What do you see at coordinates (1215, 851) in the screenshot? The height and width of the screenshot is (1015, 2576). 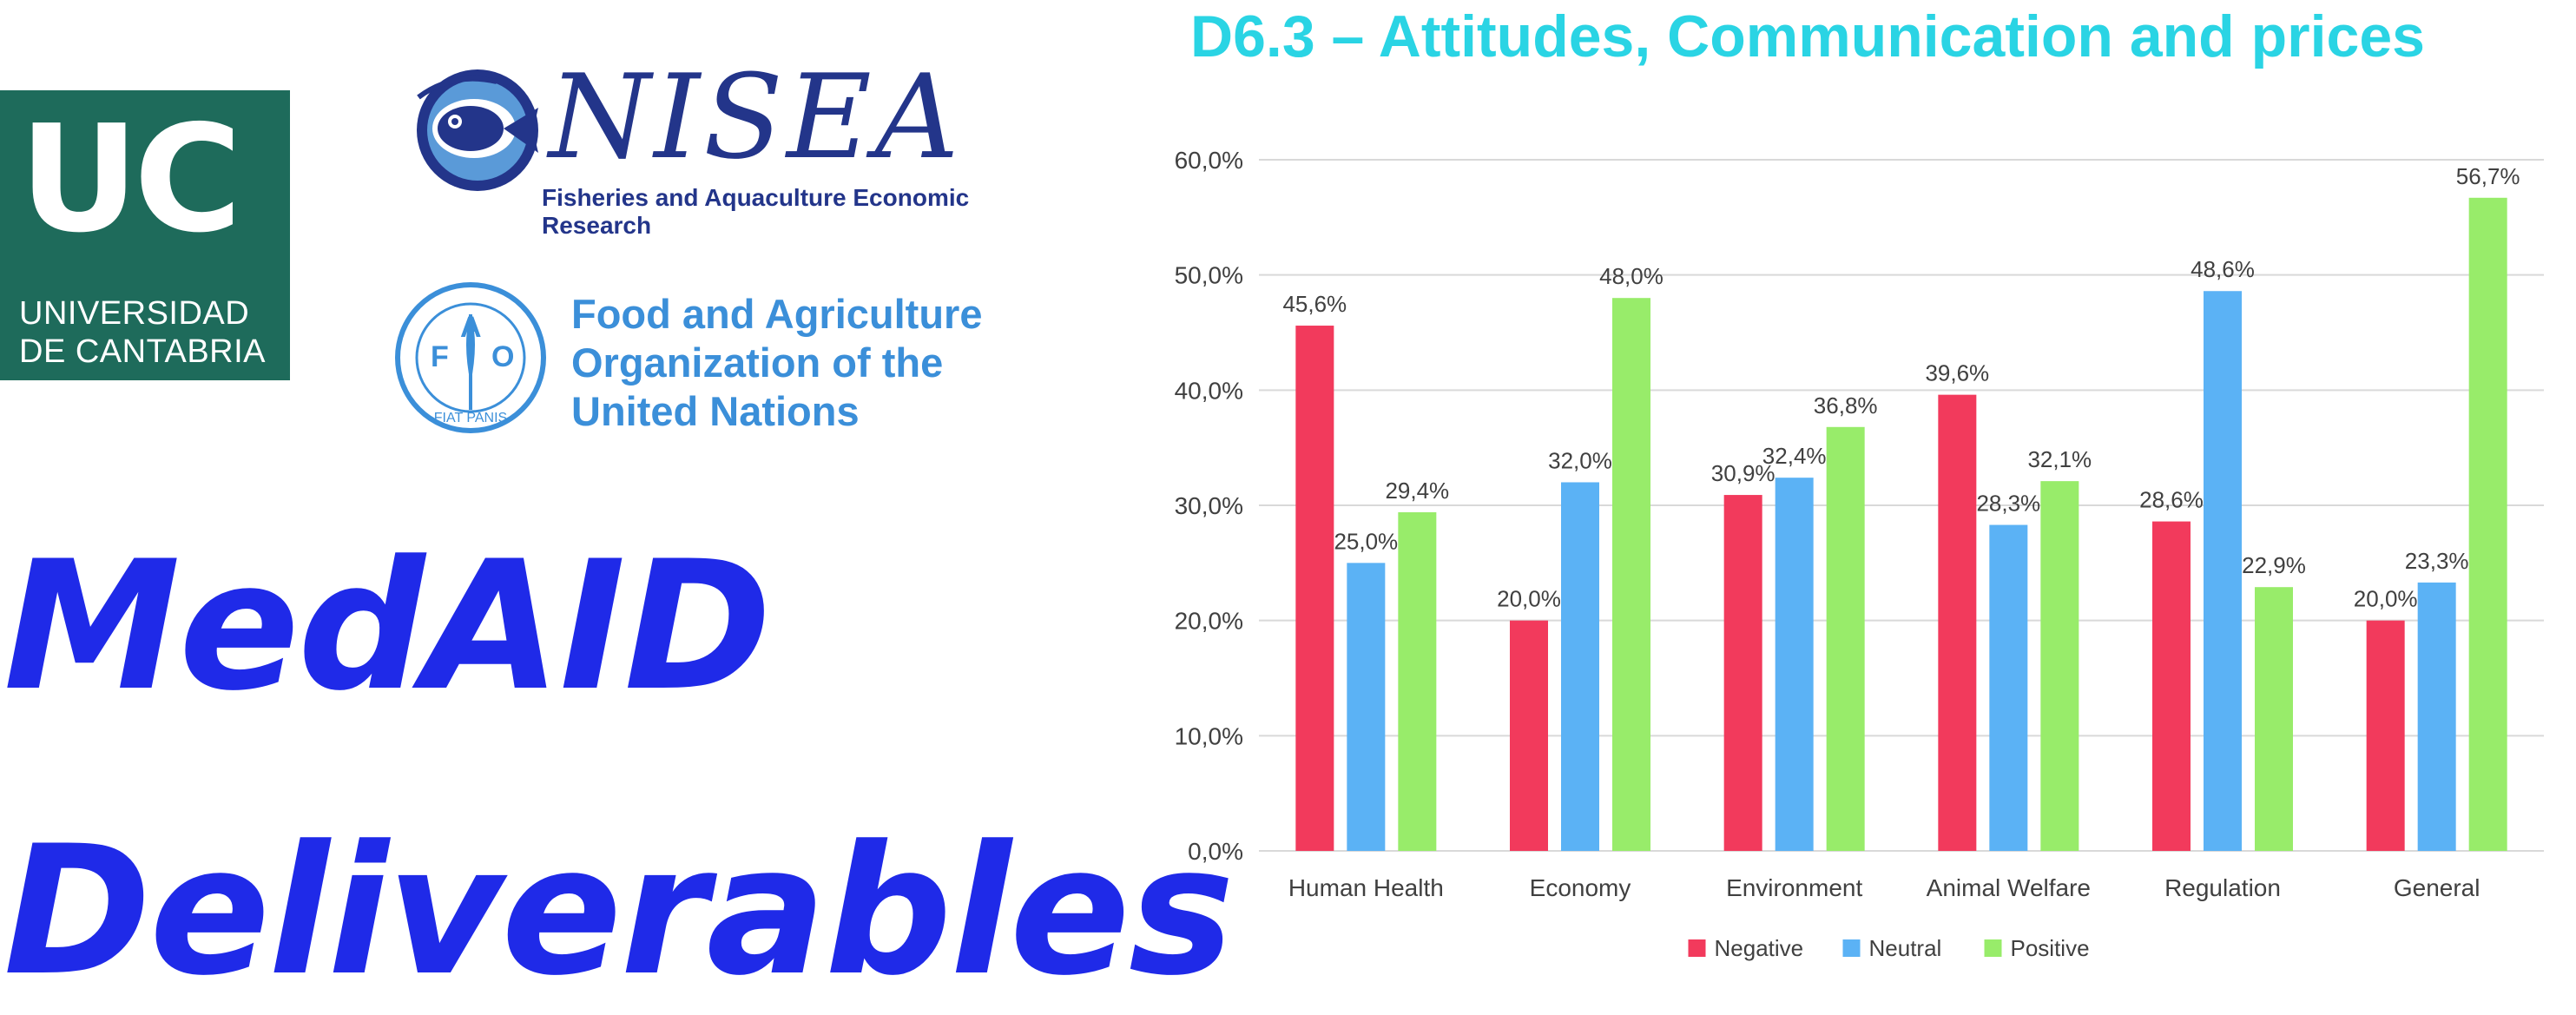 I see `y-tick-label: 0,0%` at bounding box center [1215, 851].